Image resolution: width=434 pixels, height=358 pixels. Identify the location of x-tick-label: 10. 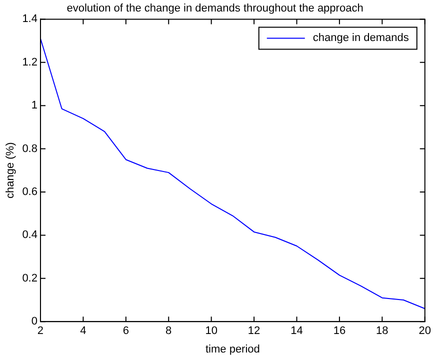
(211, 331).